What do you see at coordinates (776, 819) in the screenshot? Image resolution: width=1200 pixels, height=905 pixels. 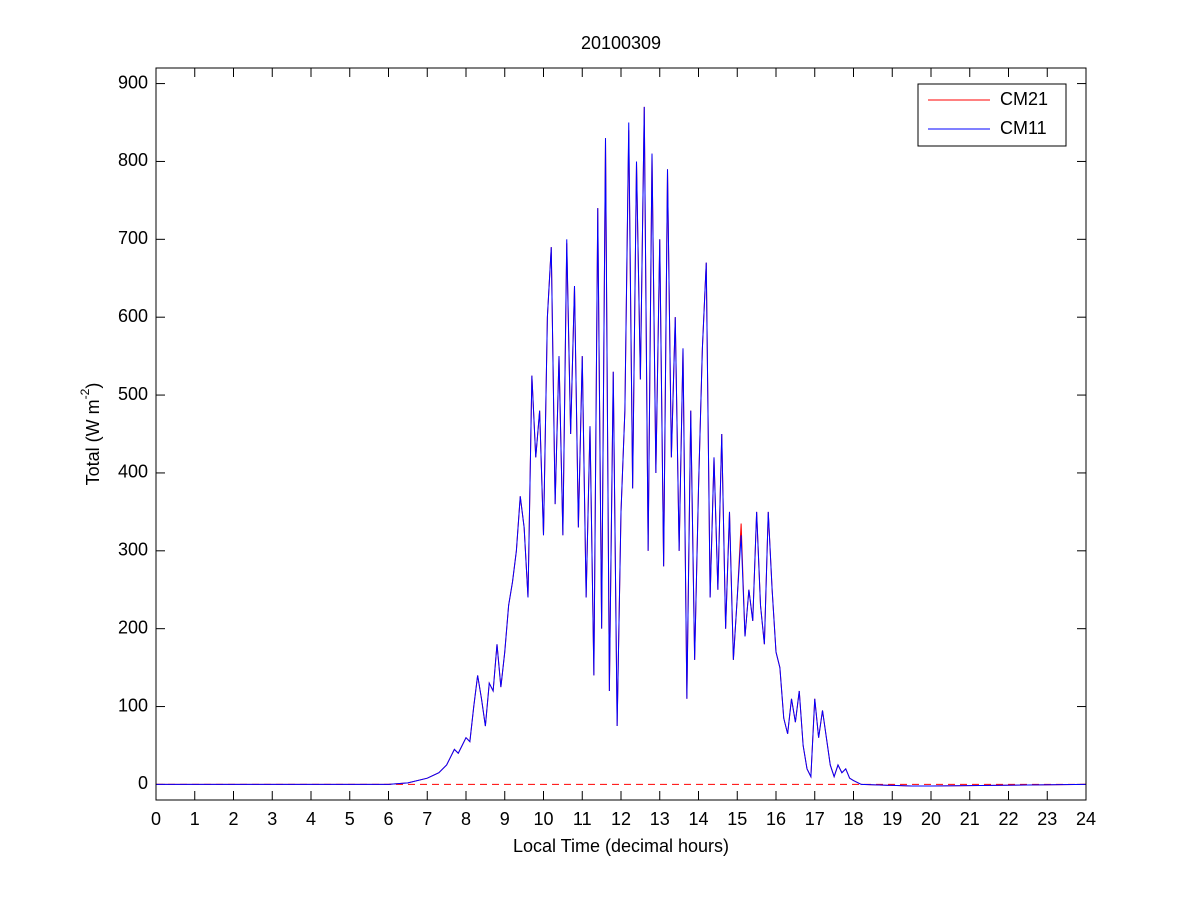 I see `x-tick-label: 16` at bounding box center [776, 819].